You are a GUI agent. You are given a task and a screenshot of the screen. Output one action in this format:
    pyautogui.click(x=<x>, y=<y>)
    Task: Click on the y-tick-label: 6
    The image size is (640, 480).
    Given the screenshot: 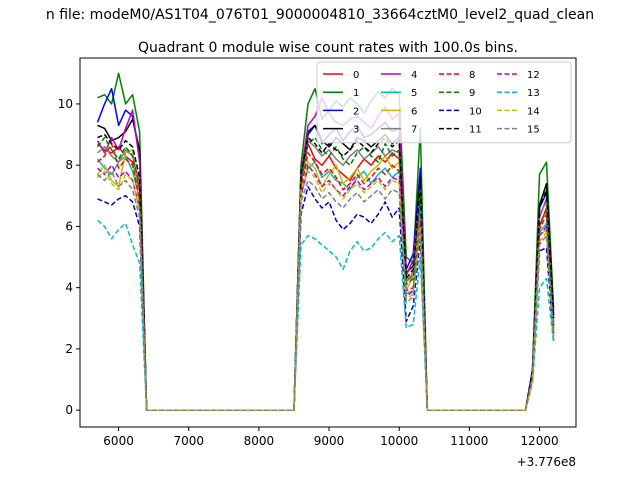 What is the action you would take?
    pyautogui.click(x=69, y=226)
    